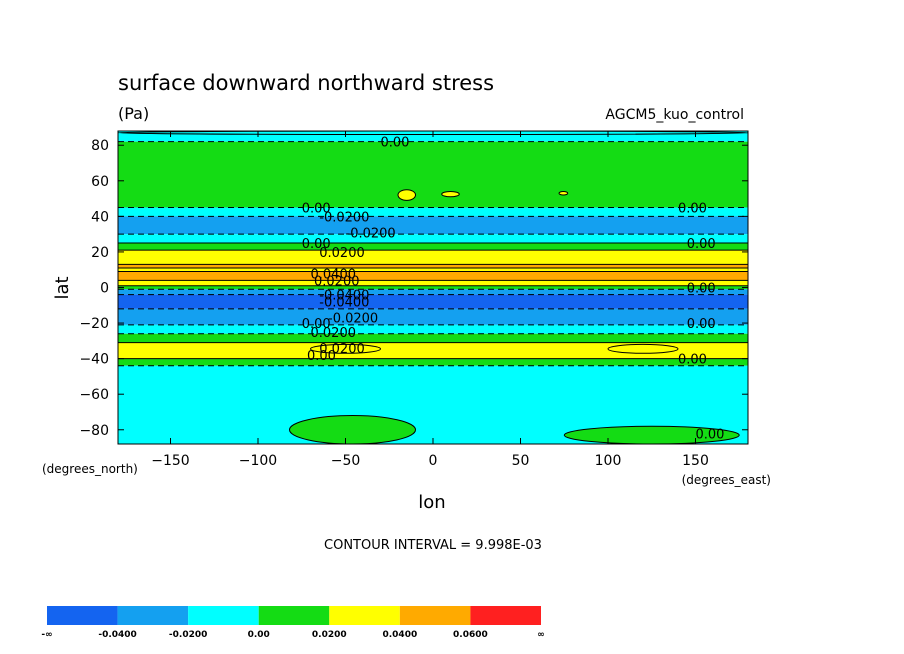  What do you see at coordinates (541, 635) in the screenshot?
I see `legend-level-7: ∞` at bounding box center [541, 635].